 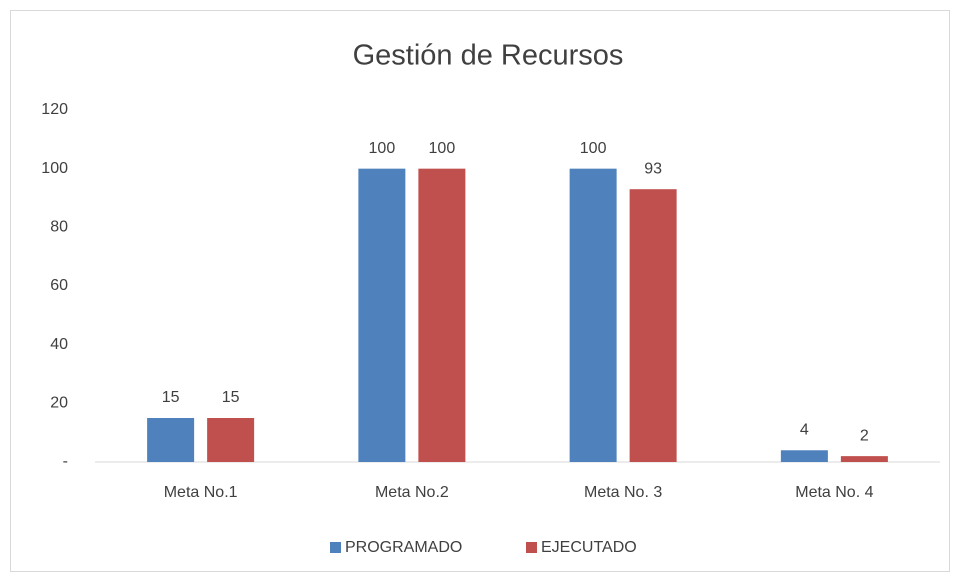 What do you see at coordinates (623, 492) in the screenshot?
I see `x-tick-label: Meta No. 3` at bounding box center [623, 492].